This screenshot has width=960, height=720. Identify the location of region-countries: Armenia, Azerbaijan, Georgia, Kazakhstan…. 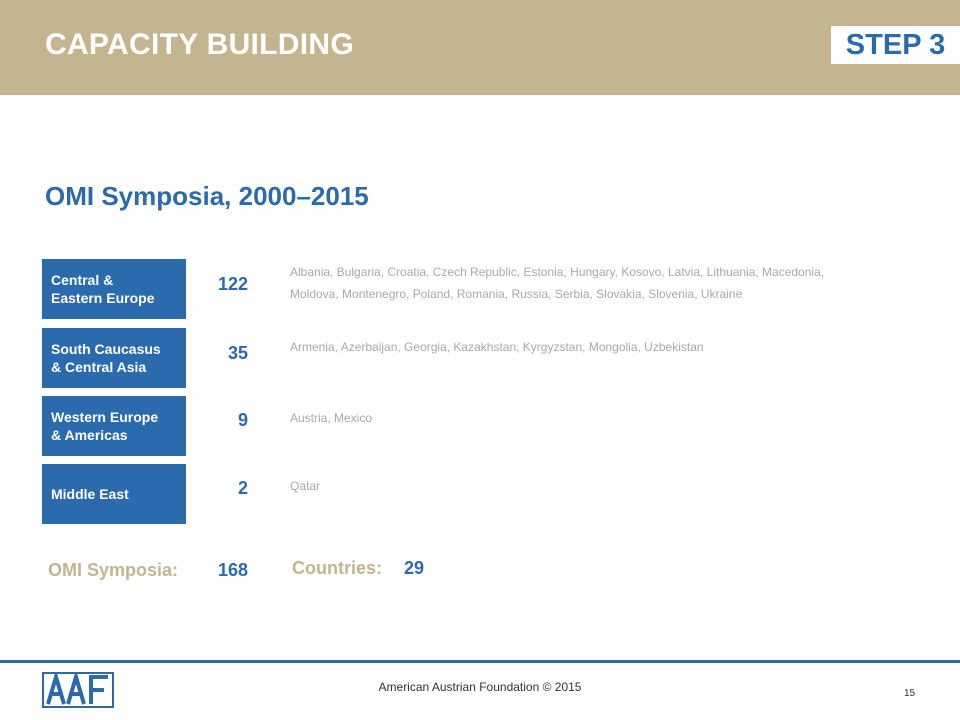
(610, 347).